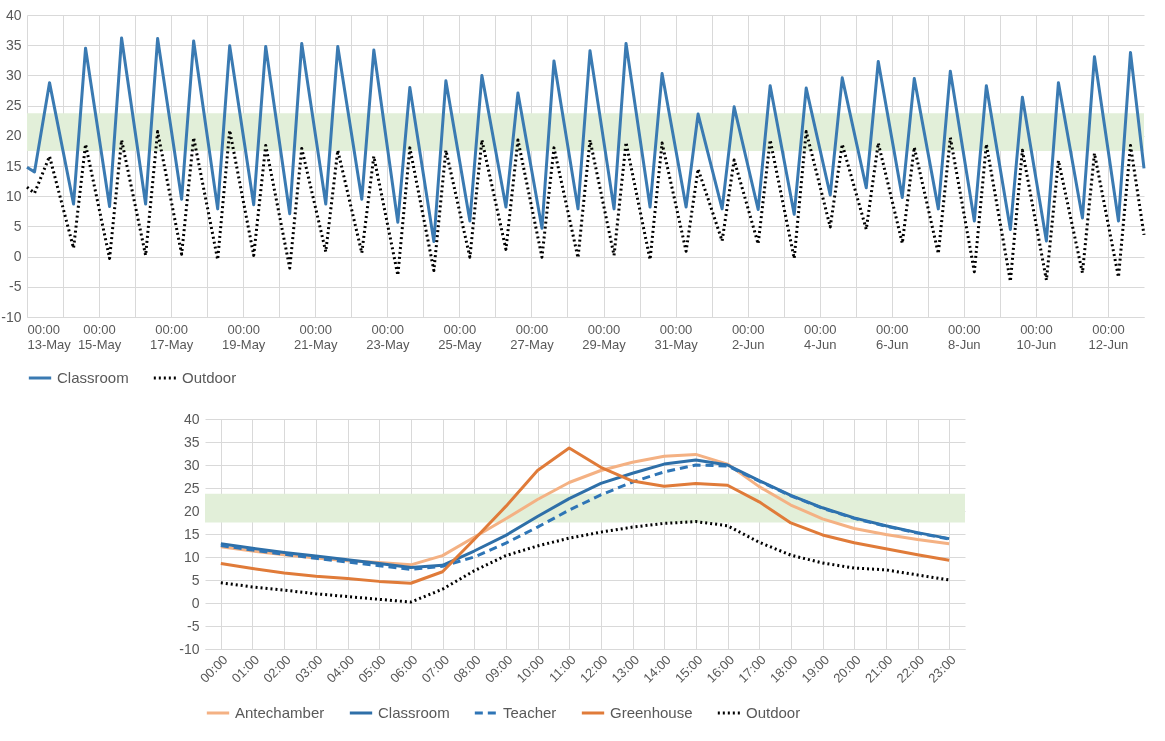  What do you see at coordinates (820, 336) in the screenshot?
I see `x-tick-label: 00:00 4-Jun` at bounding box center [820, 336].